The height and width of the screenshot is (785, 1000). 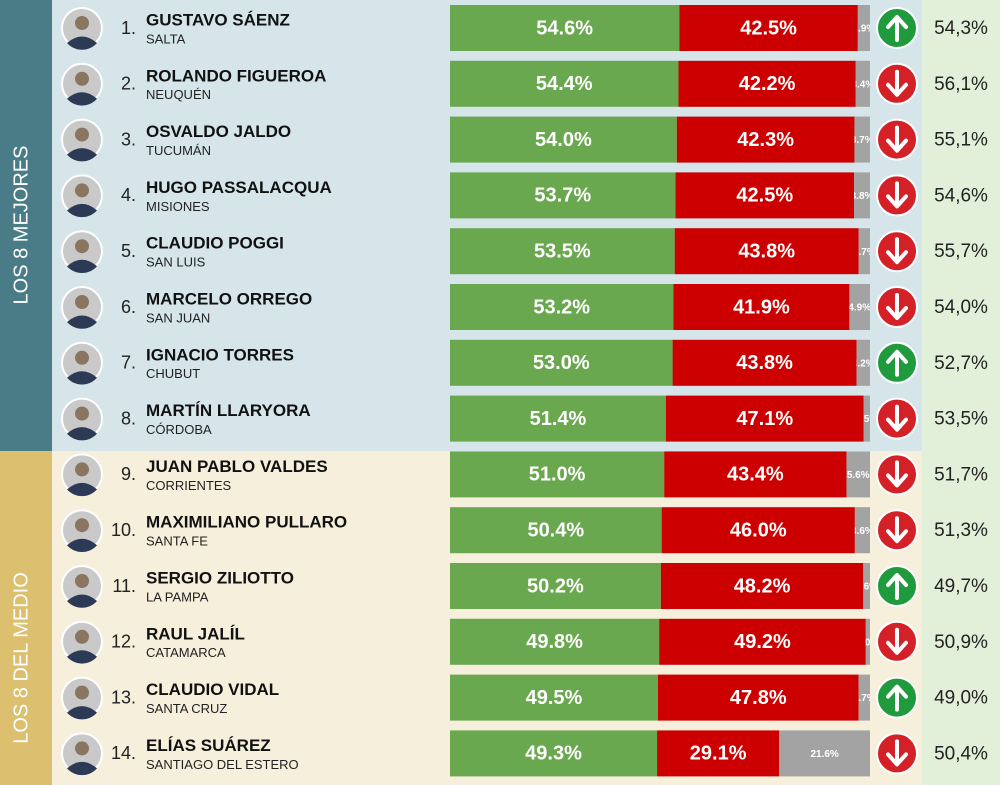 I want to click on previous: 54,6%, so click(x=961, y=195).